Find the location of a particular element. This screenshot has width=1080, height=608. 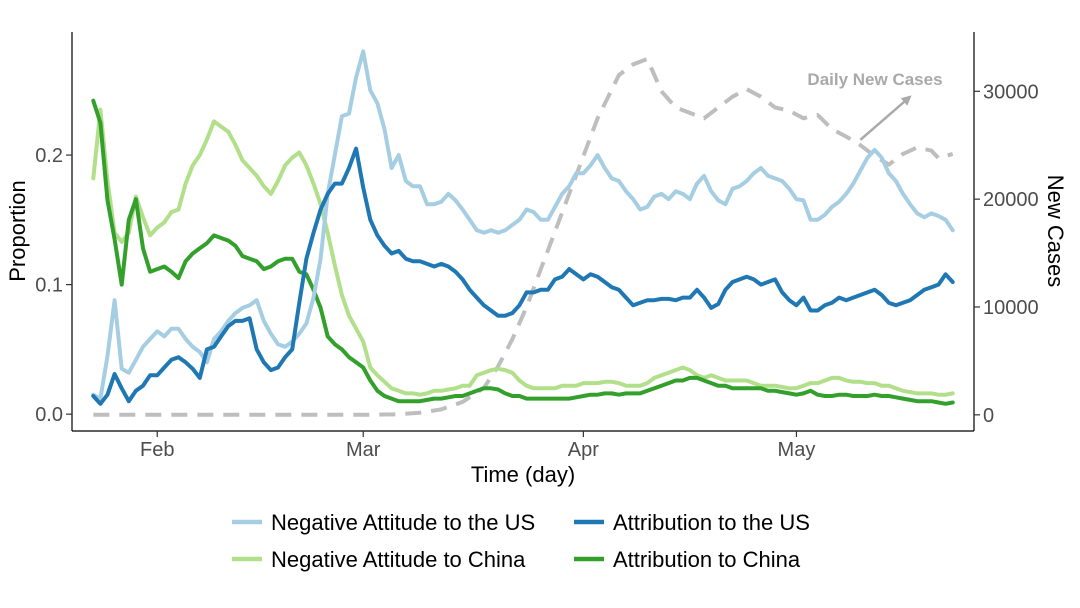

x-tick-label-may: May is located at coordinates (797, 450).